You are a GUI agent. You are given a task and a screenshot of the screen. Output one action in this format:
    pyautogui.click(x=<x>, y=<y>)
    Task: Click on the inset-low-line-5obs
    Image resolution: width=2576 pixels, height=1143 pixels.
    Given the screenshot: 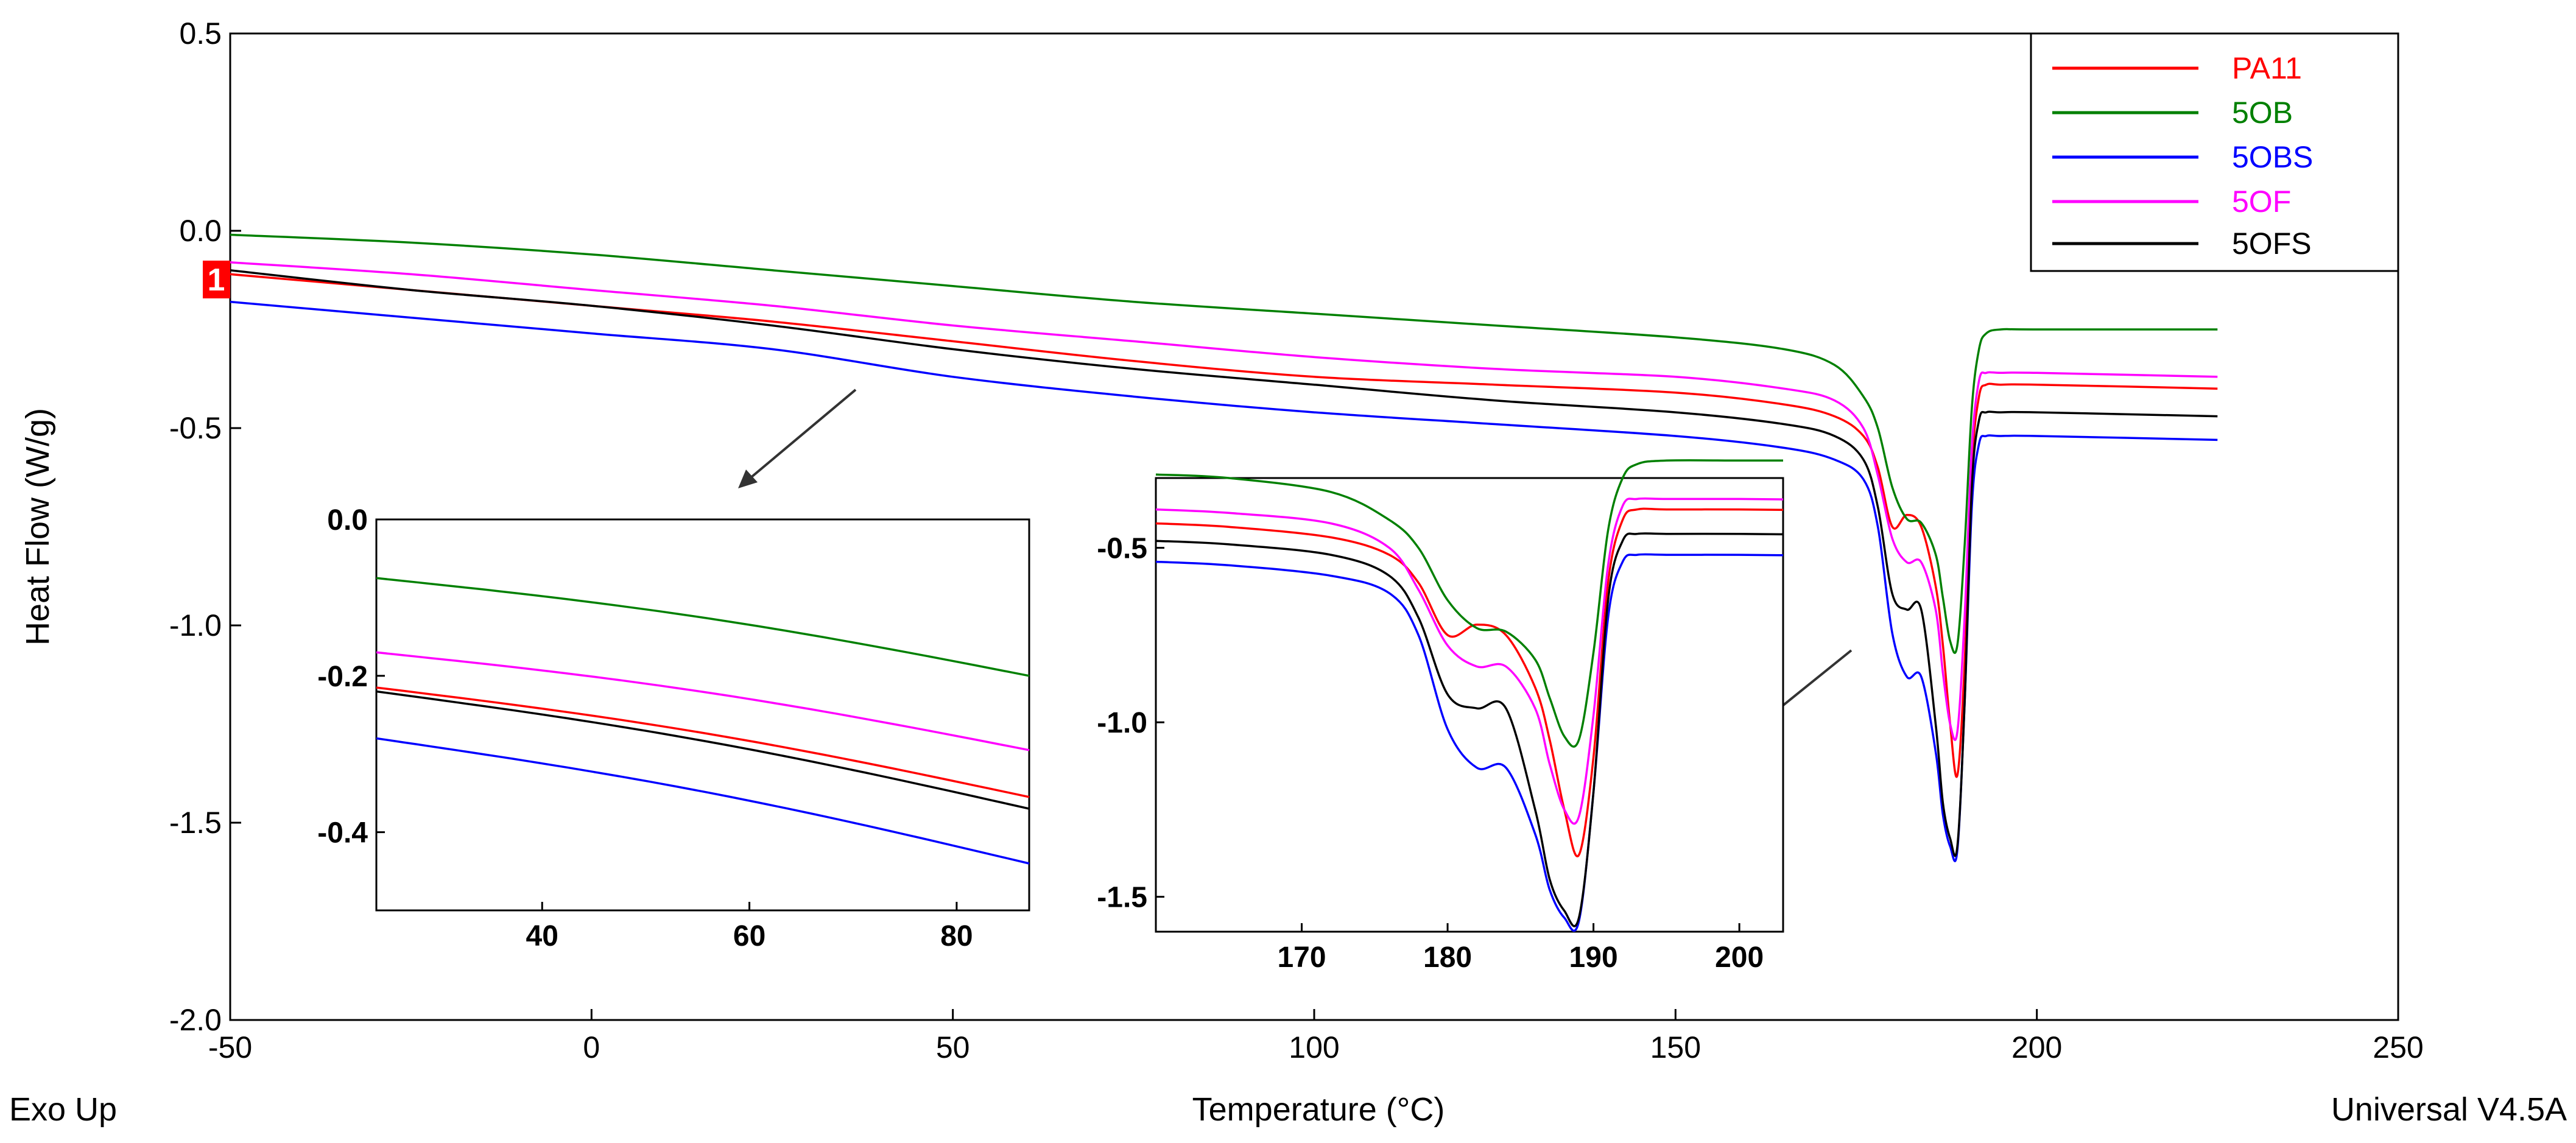 What is the action you would take?
    pyautogui.click(x=703, y=801)
    